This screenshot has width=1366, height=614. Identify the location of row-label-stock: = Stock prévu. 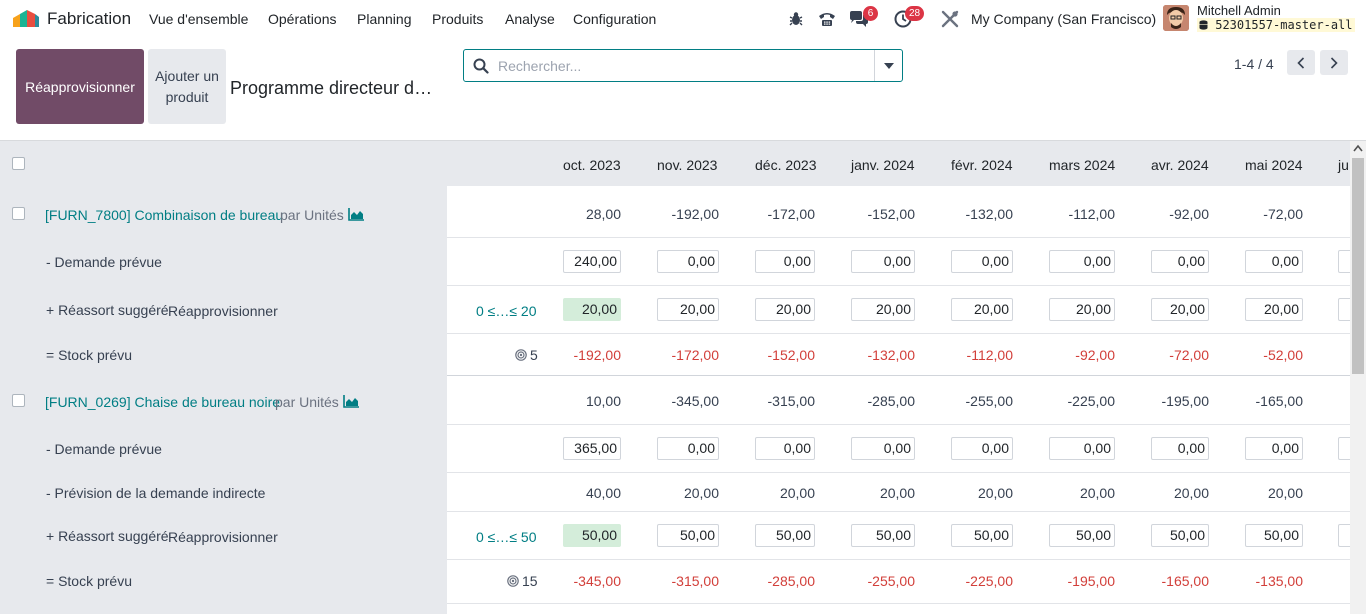
(89, 581).